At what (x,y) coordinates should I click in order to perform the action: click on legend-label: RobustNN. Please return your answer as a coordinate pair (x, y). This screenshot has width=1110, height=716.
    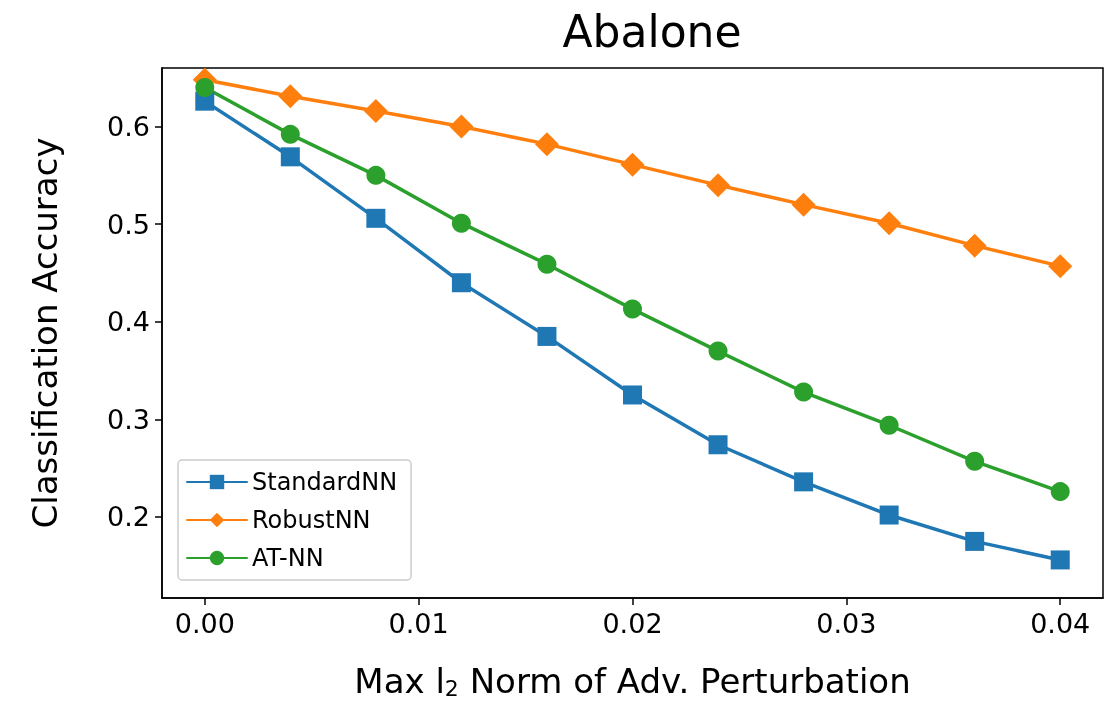
    Looking at the image, I should click on (311, 520).